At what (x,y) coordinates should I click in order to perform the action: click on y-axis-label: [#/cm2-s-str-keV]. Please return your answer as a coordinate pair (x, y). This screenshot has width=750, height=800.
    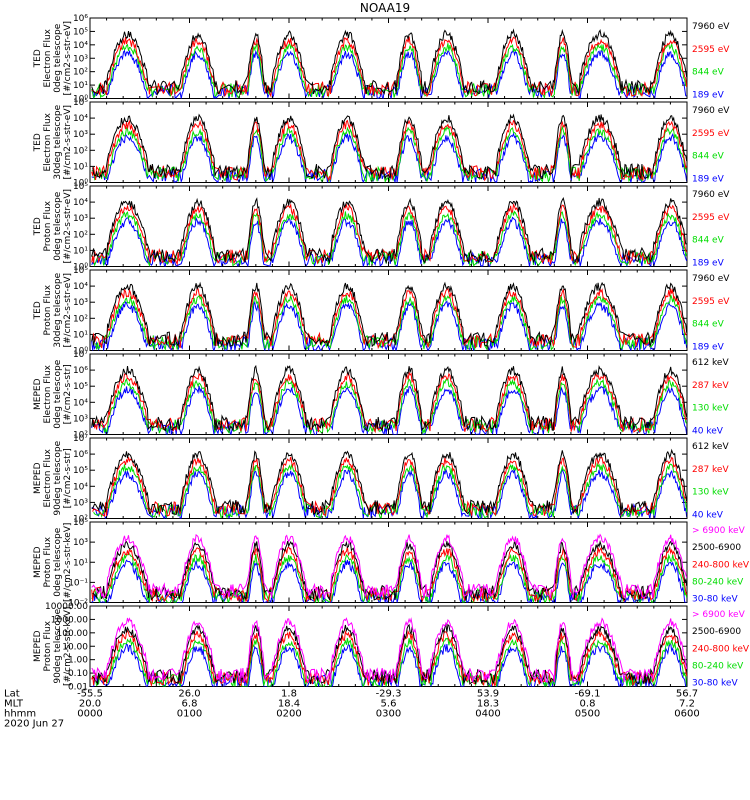
    Looking at the image, I should click on (68, 646).